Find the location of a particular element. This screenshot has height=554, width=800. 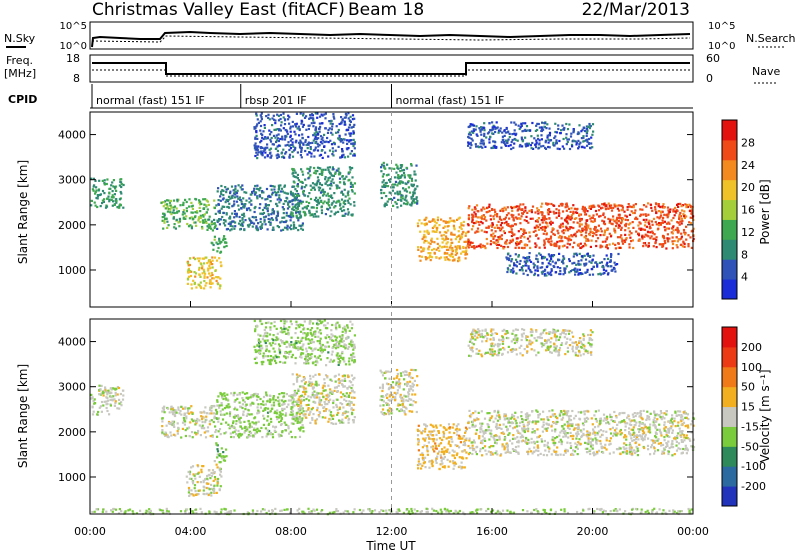

freq-panel-frame is located at coordinates (391, 68).